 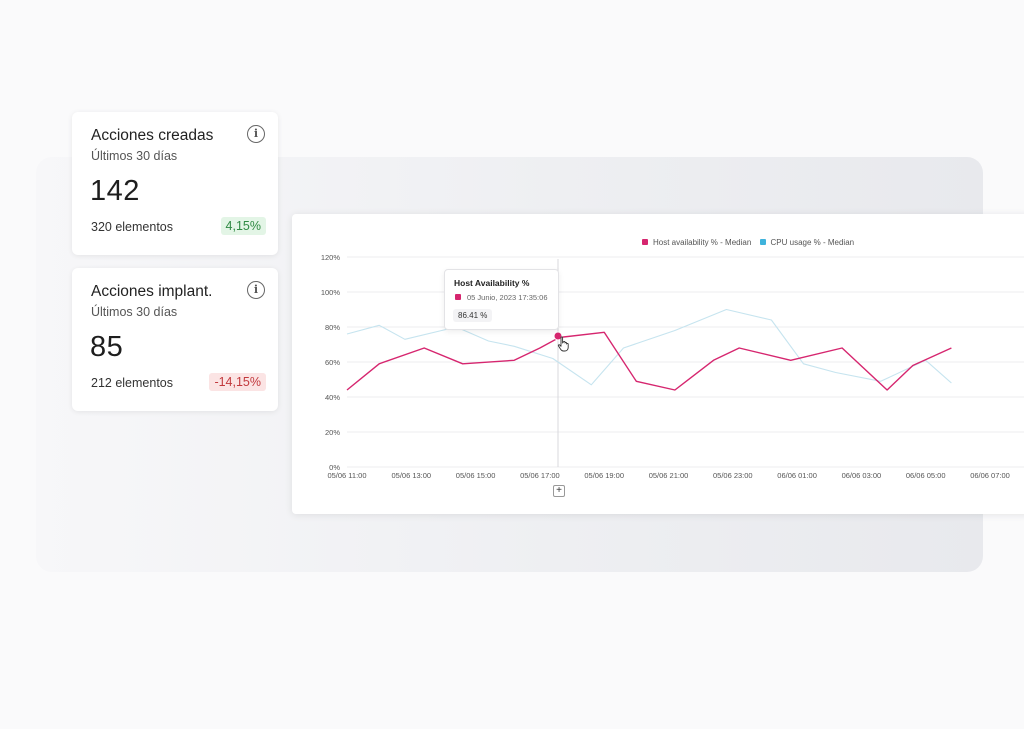 I want to click on kpi-change-badge: 4,15%, so click(x=243, y=226).